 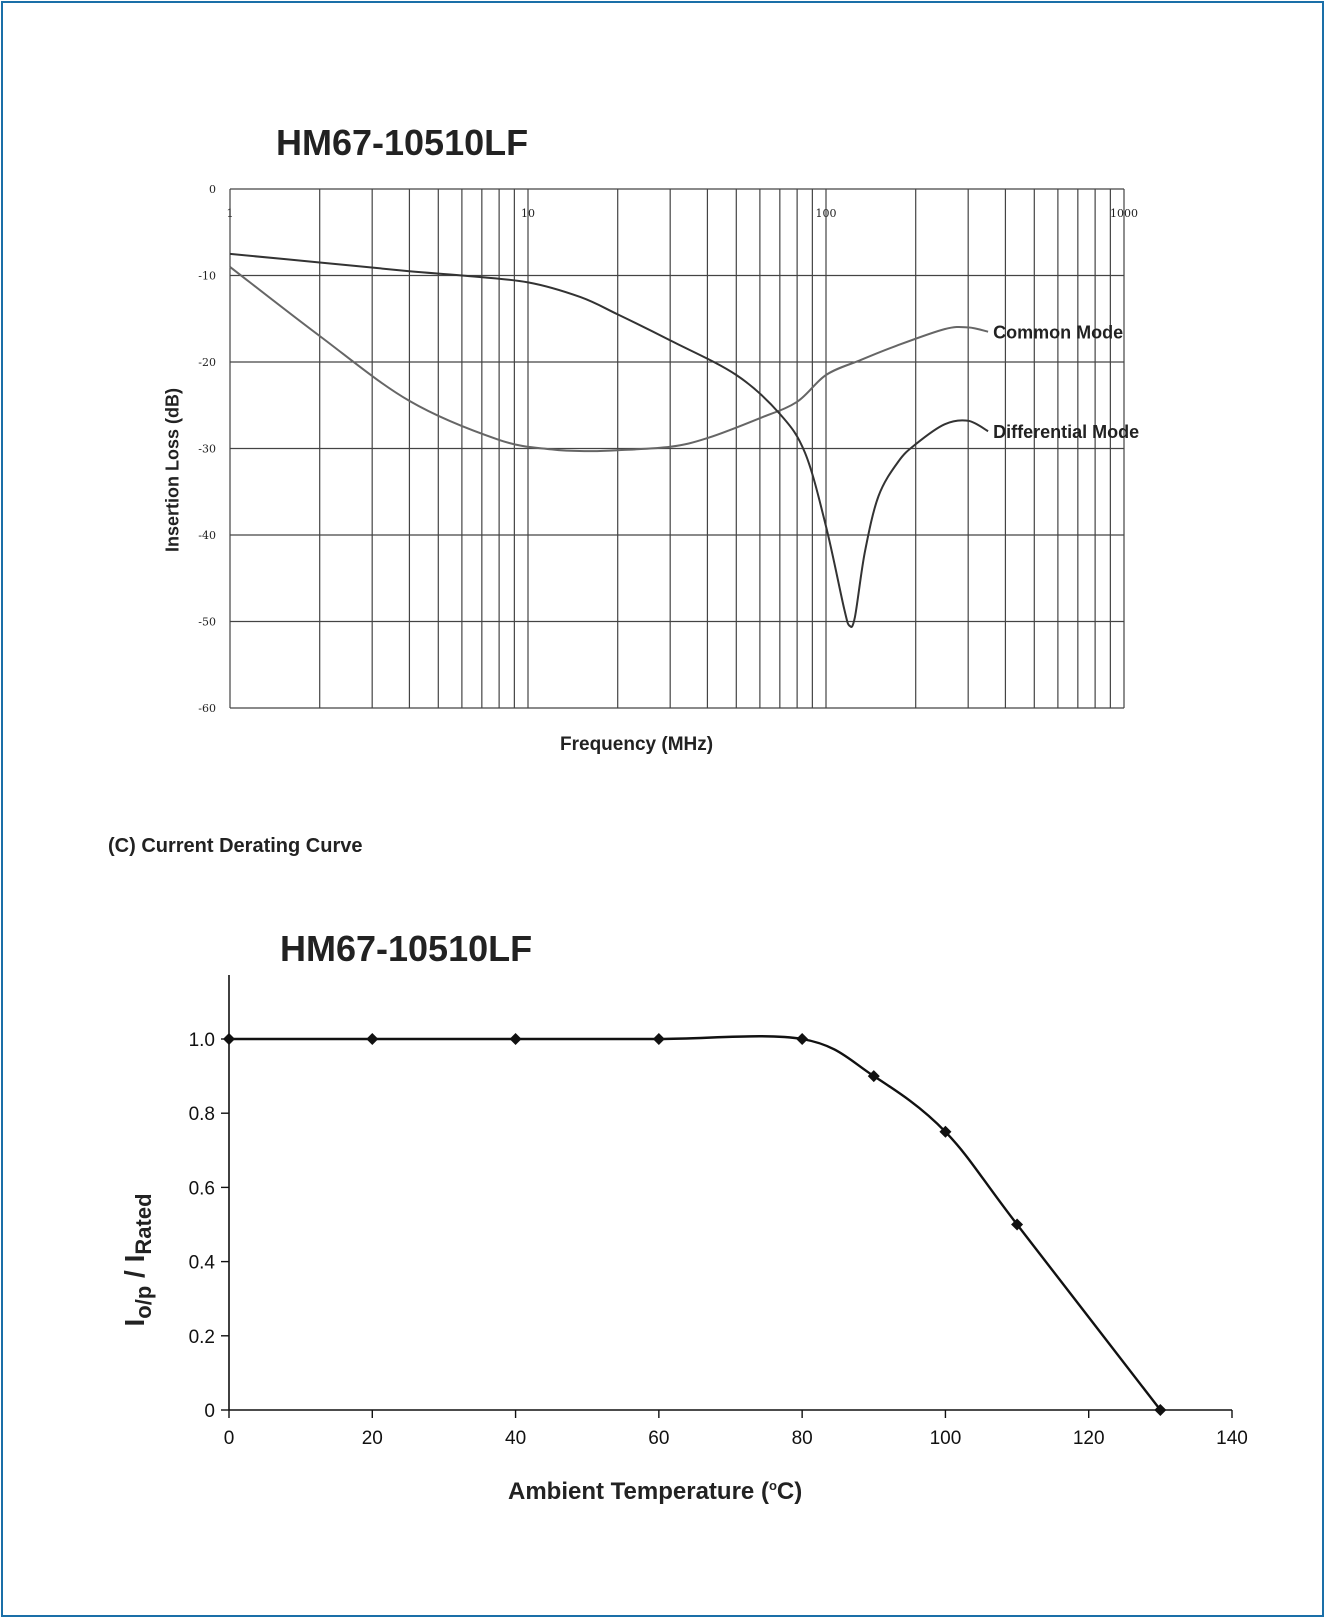 What do you see at coordinates (515, 1438) in the screenshot?
I see `x-tick-label: 40` at bounding box center [515, 1438].